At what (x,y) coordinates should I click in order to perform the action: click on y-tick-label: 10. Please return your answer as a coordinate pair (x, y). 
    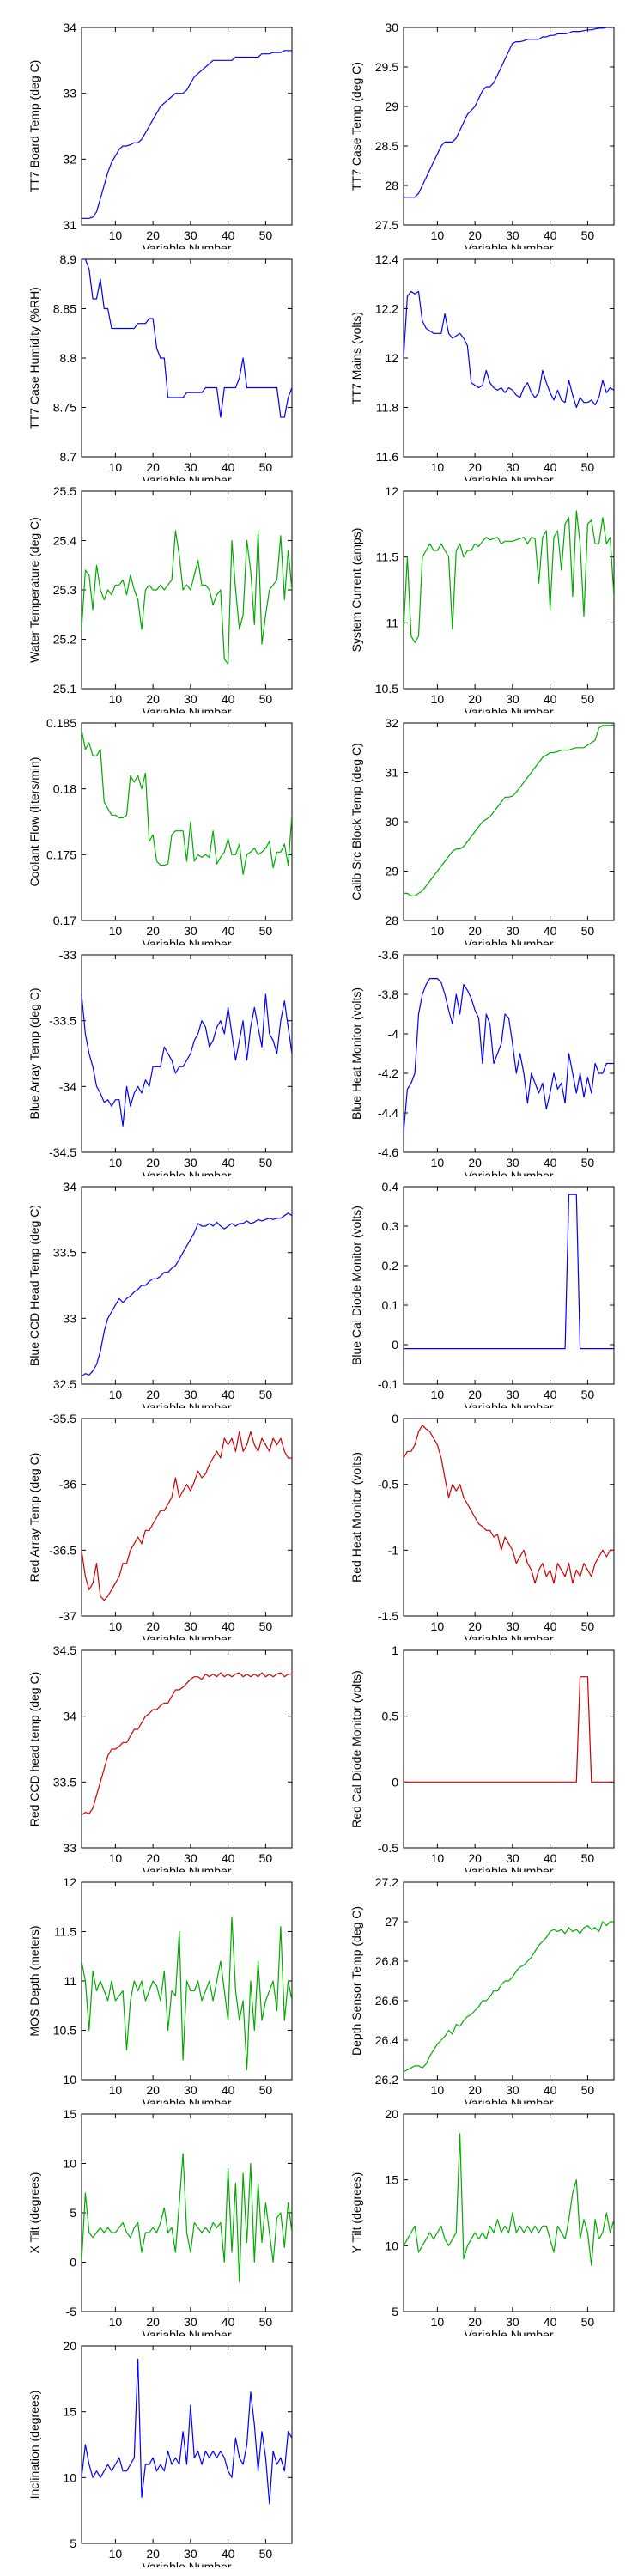
    Looking at the image, I should click on (391, 2245).